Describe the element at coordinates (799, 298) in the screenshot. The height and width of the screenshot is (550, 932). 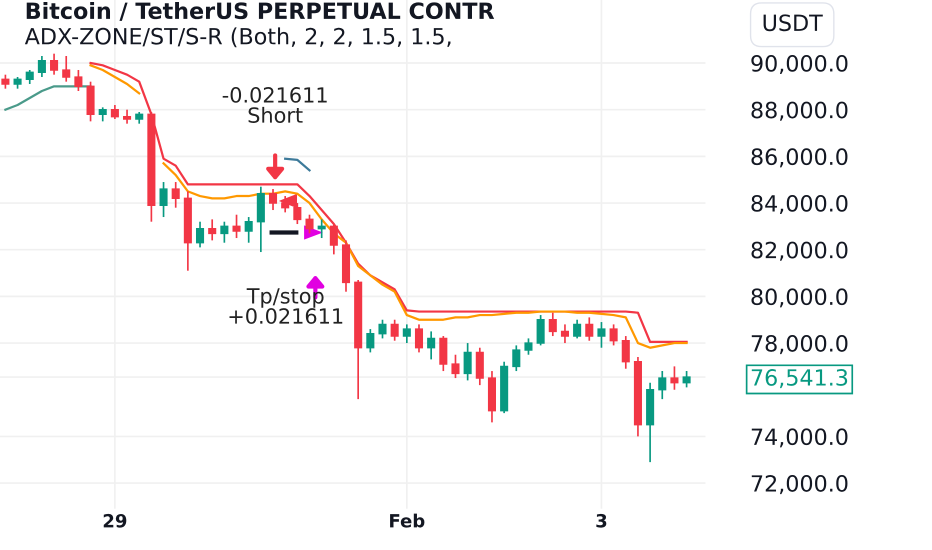
I see `y-tick-label: 80,000.0` at that location.